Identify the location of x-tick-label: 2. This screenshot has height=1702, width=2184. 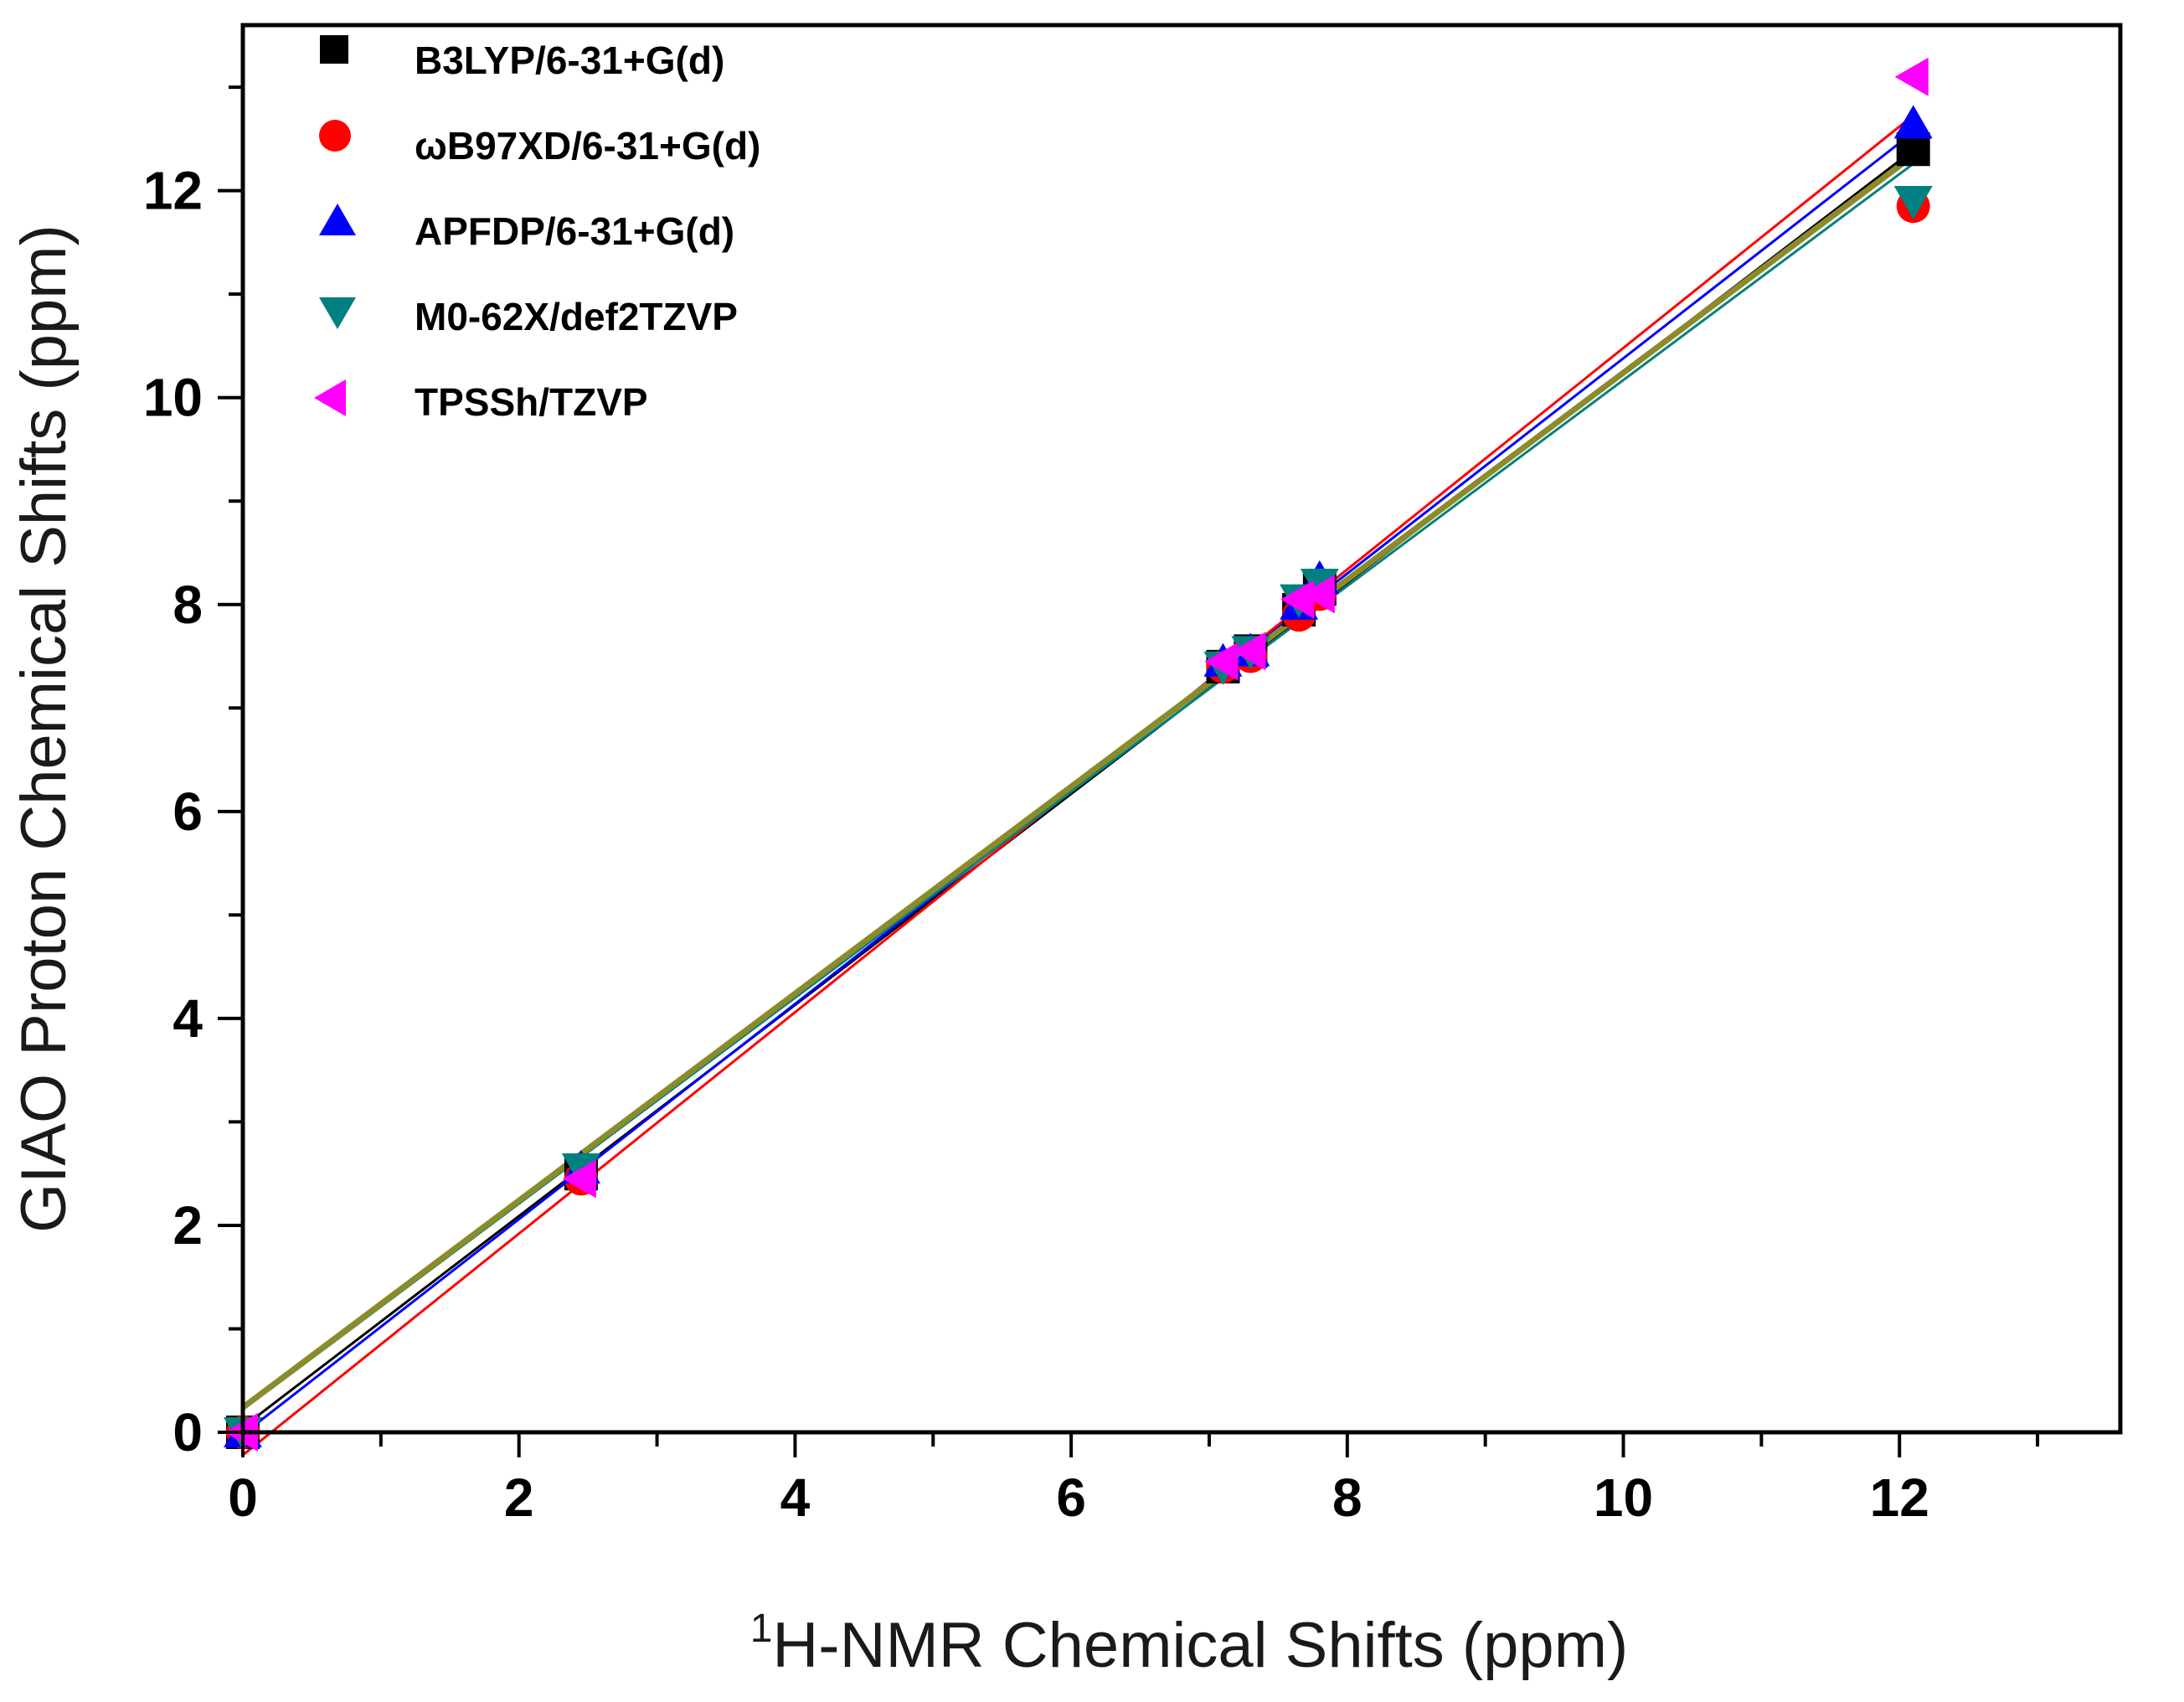
(519, 1497).